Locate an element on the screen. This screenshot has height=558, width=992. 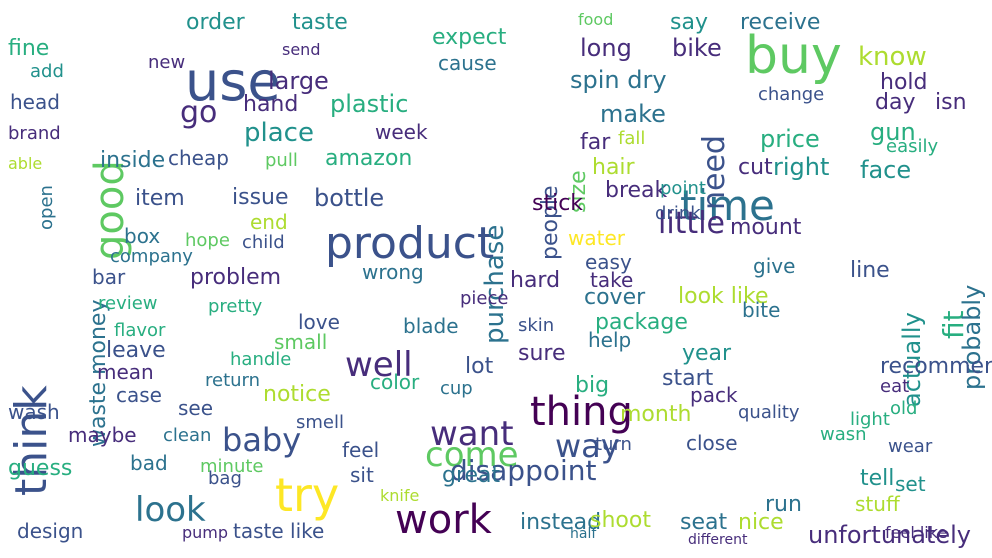
word-end: end is located at coordinates (269, 222).